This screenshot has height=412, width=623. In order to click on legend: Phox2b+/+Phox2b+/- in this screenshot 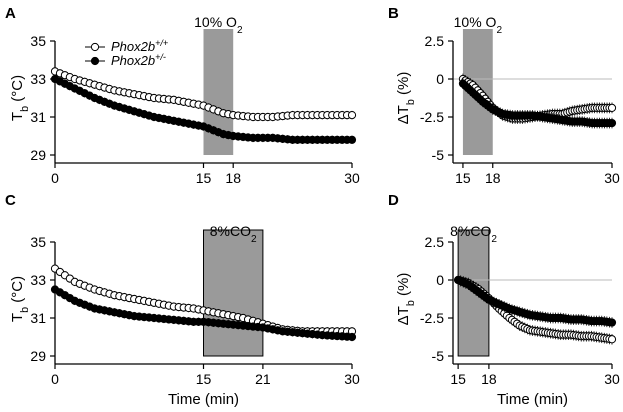, I will do `click(126, 53)`.